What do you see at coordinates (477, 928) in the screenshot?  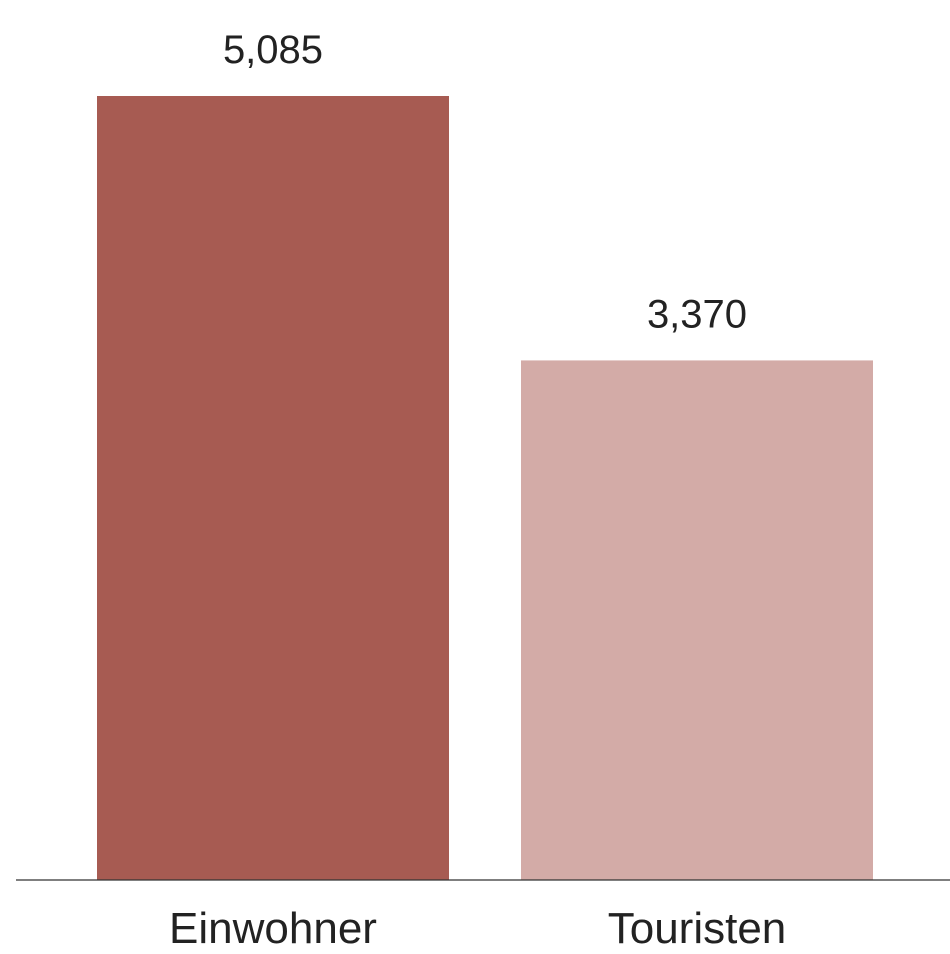 I see `category-labels-layer: Einwohner Touristen` at bounding box center [477, 928].